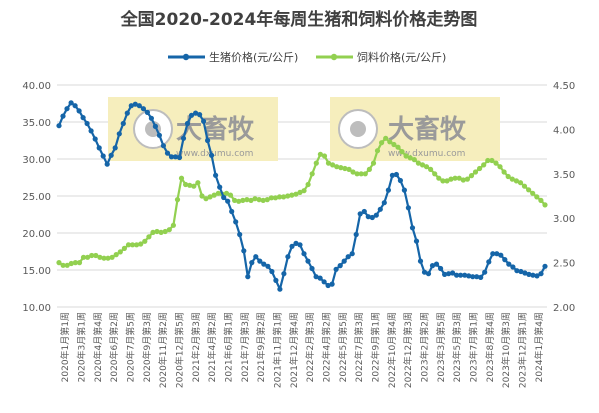 This screenshot has height=413, width=599. I want to click on x-tick-label: 2020年7月第5周, so click(131, 347).